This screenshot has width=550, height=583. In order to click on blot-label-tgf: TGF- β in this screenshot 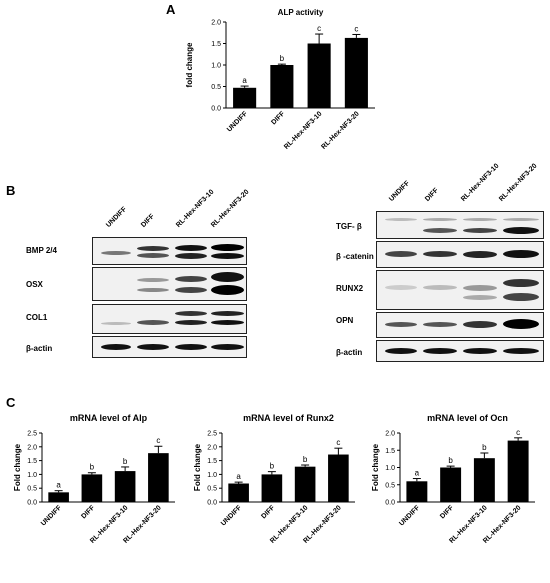, I will do `click(349, 226)`.